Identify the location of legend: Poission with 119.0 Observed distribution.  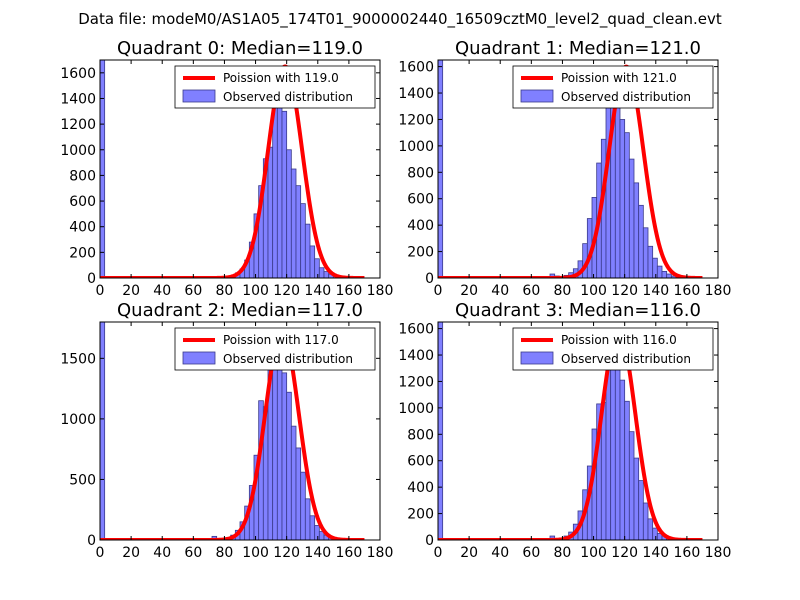
(275, 87).